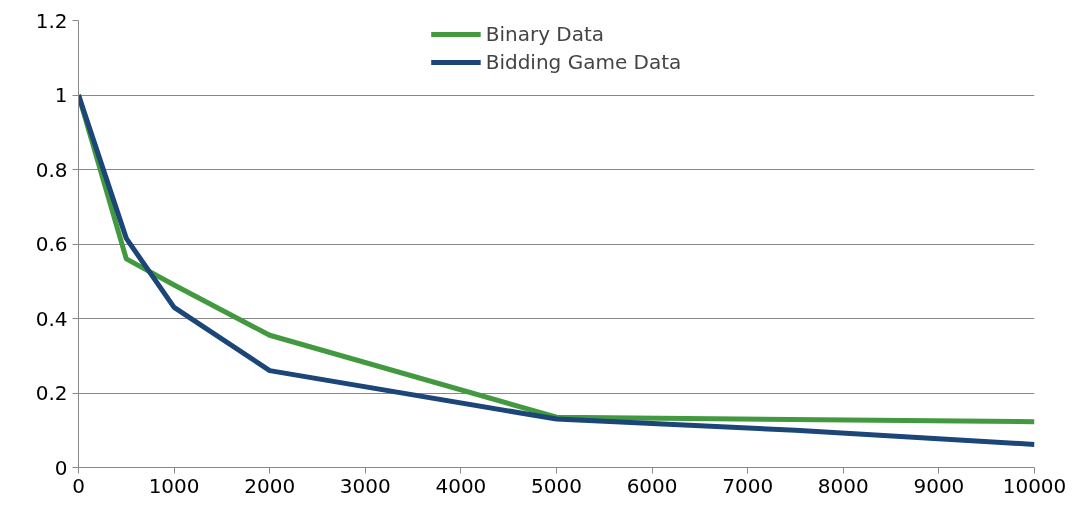 The width and height of the screenshot is (1074, 523). What do you see at coordinates (939, 485) in the screenshot?
I see `x-tick-label: 9000` at bounding box center [939, 485].